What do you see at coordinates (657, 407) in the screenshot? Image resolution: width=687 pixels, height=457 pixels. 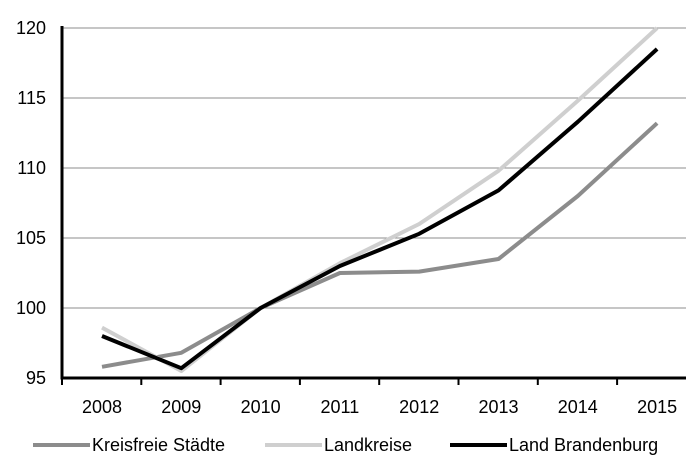 I see `x-tick-label-2015: 2015` at bounding box center [657, 407].